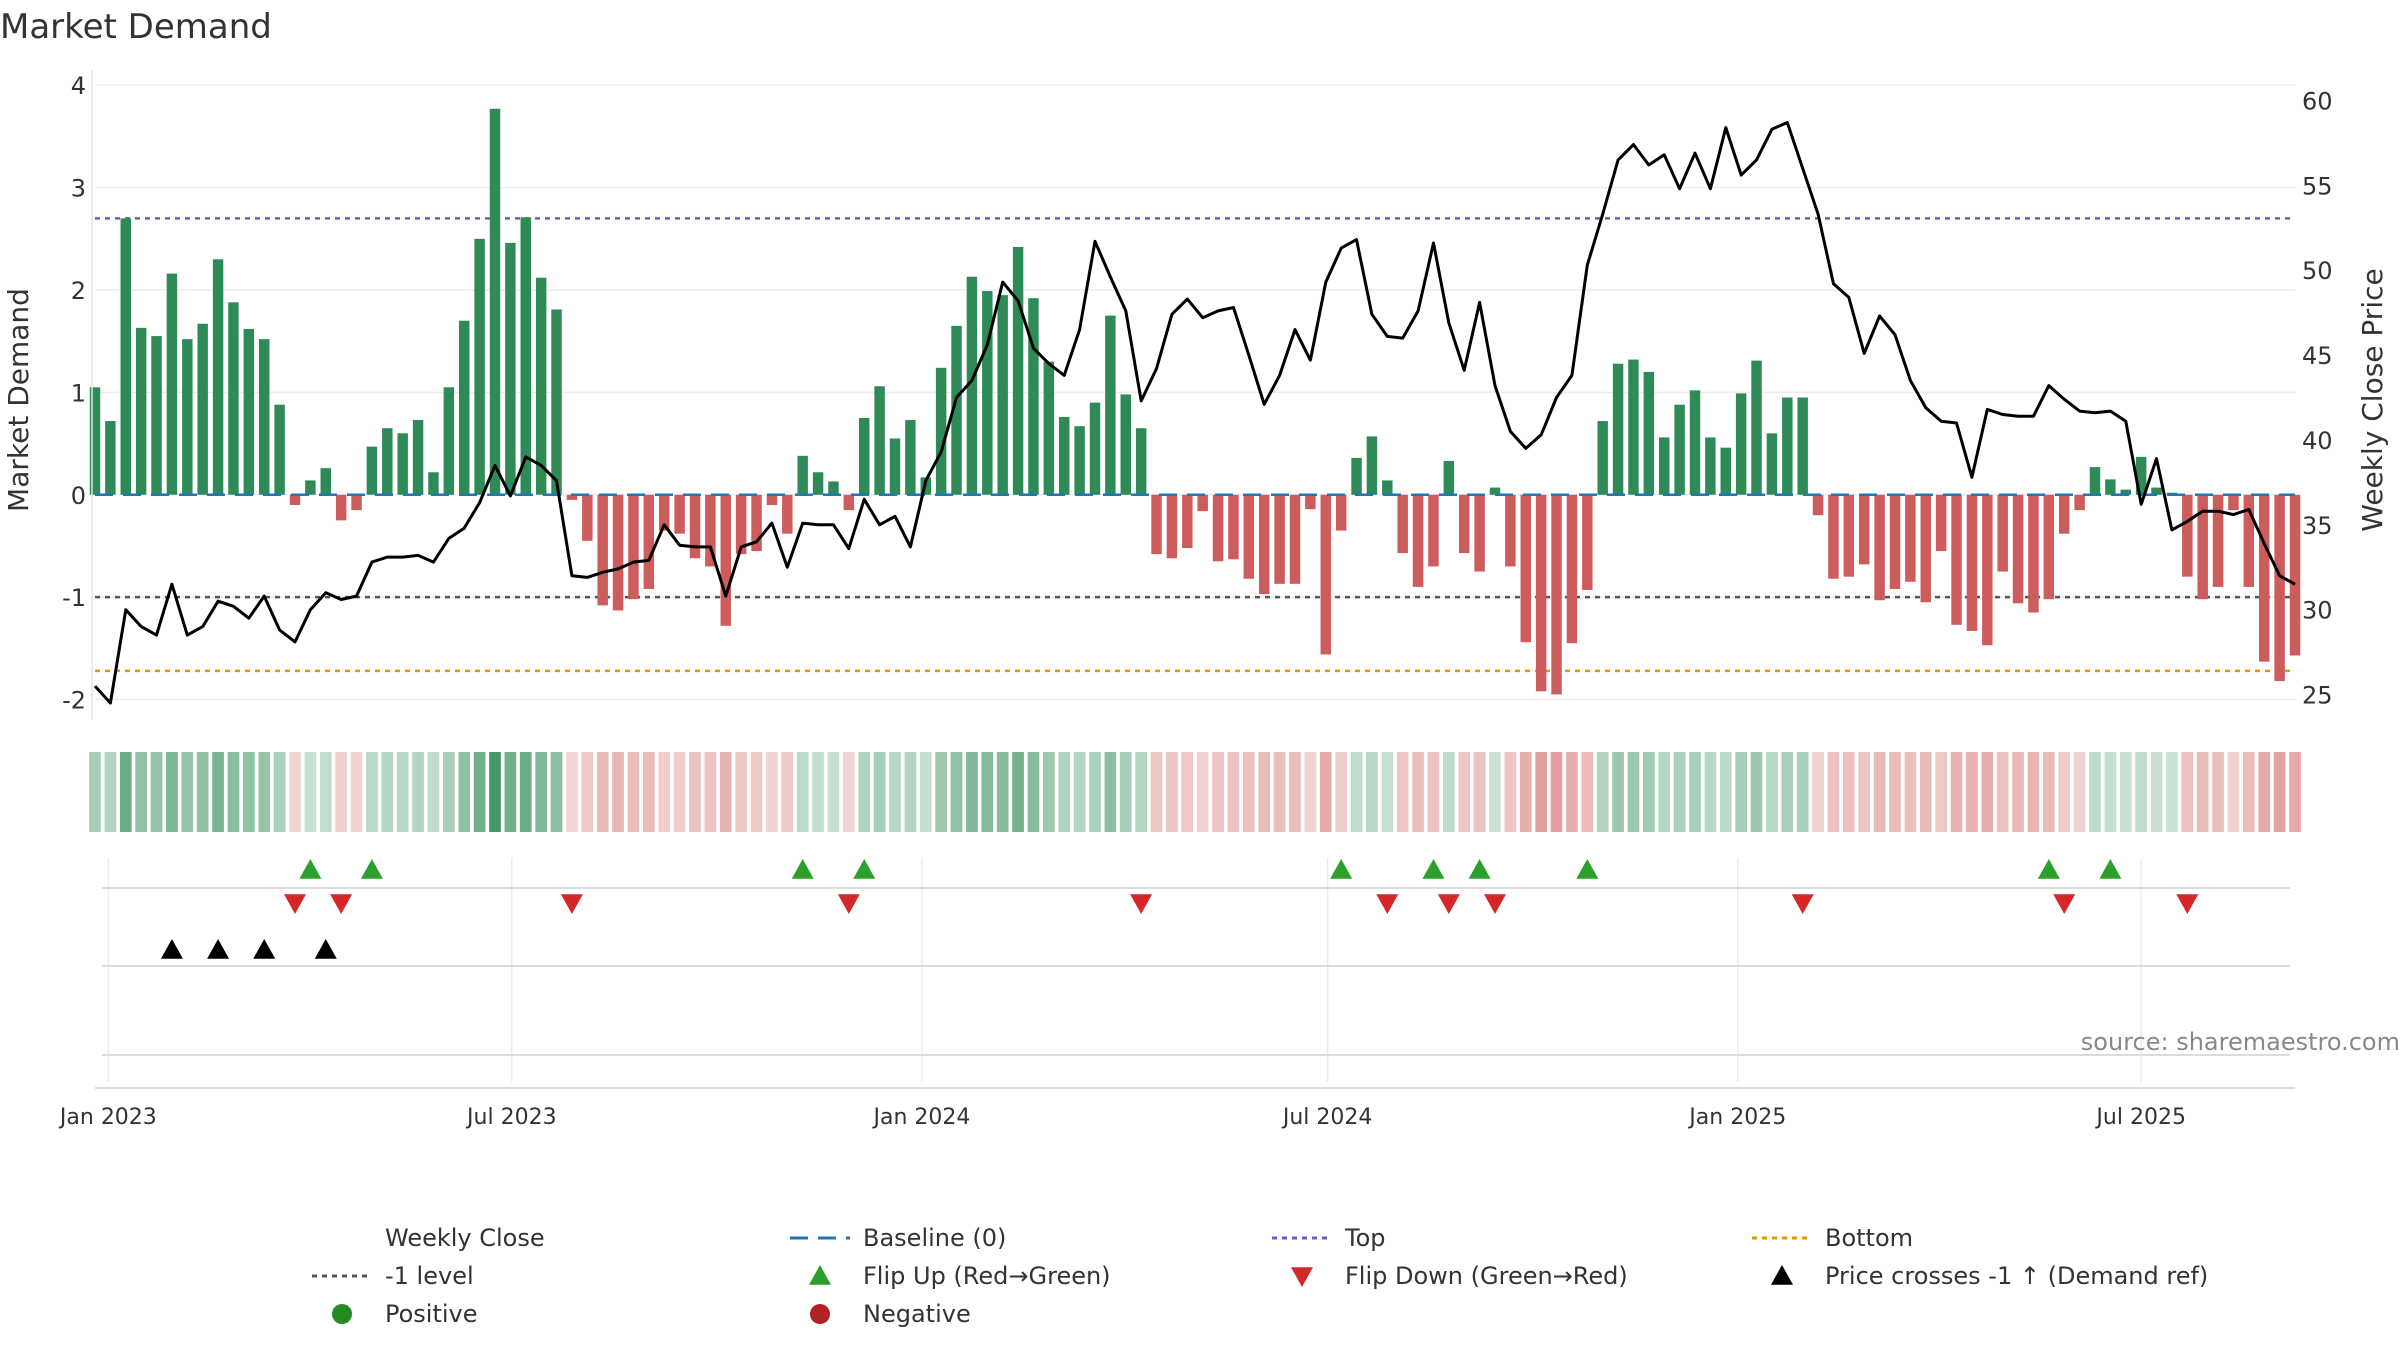  I want to click on source-credit: source: sharemaestro.com, so click(2240, 1042).